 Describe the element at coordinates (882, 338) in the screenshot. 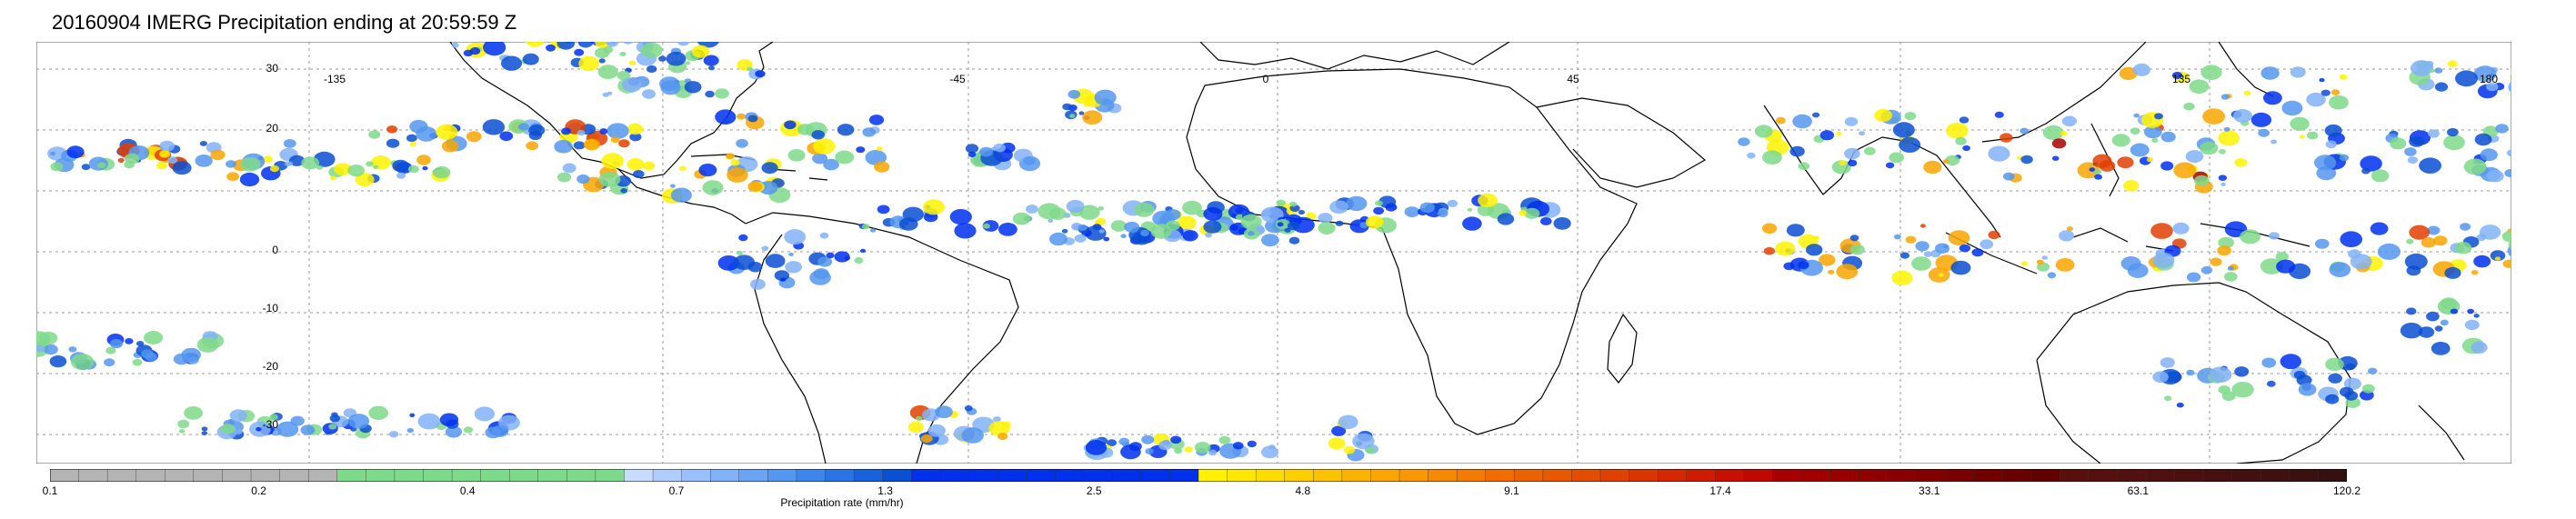

I see `coastline-south-america` at that location.